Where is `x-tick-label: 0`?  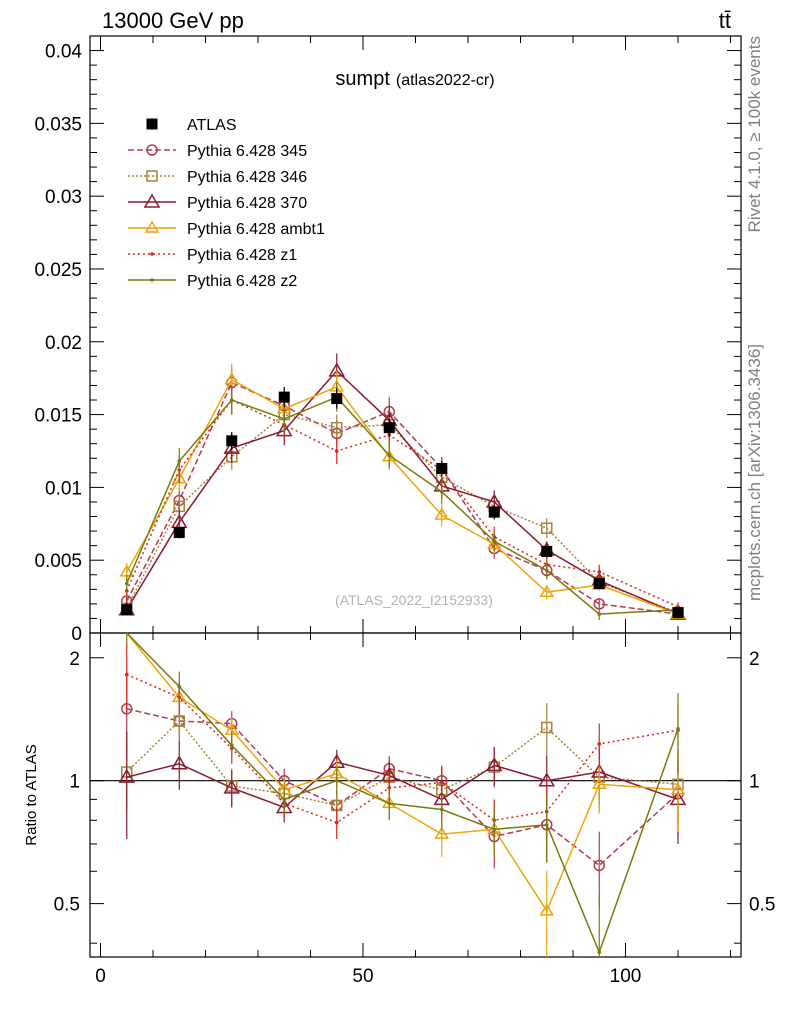
x-tick-label: 0 is located at coordinates (100, 976).